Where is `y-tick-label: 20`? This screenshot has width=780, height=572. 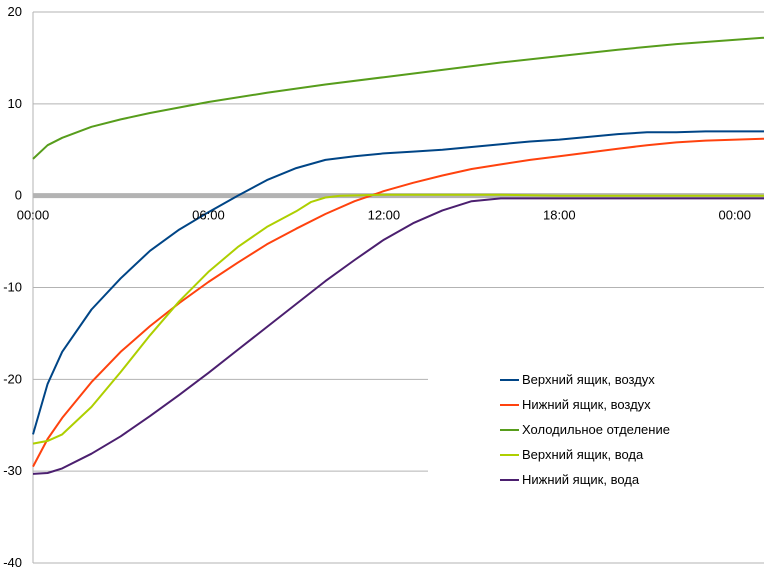 y-tick-label: 20 is located at coordinates (15, 11).